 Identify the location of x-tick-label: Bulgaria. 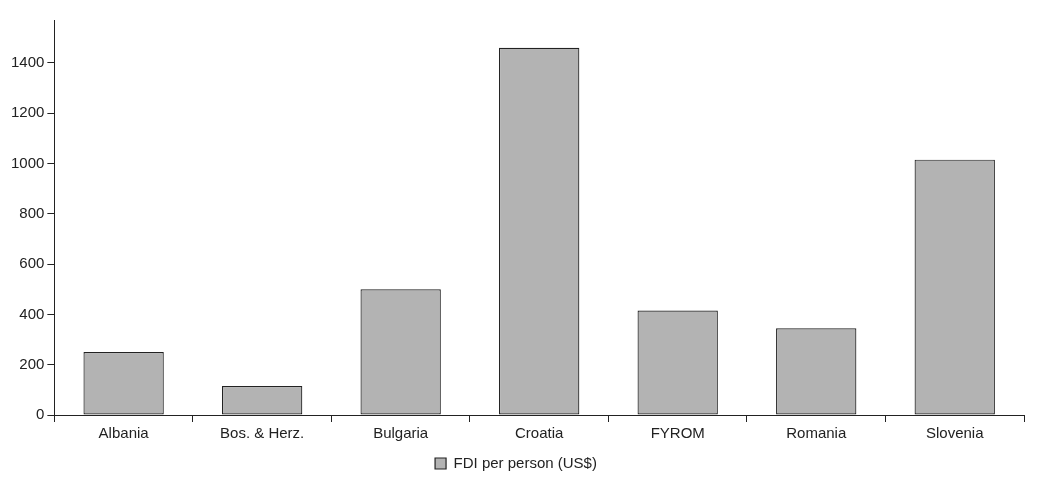
(401, 433).